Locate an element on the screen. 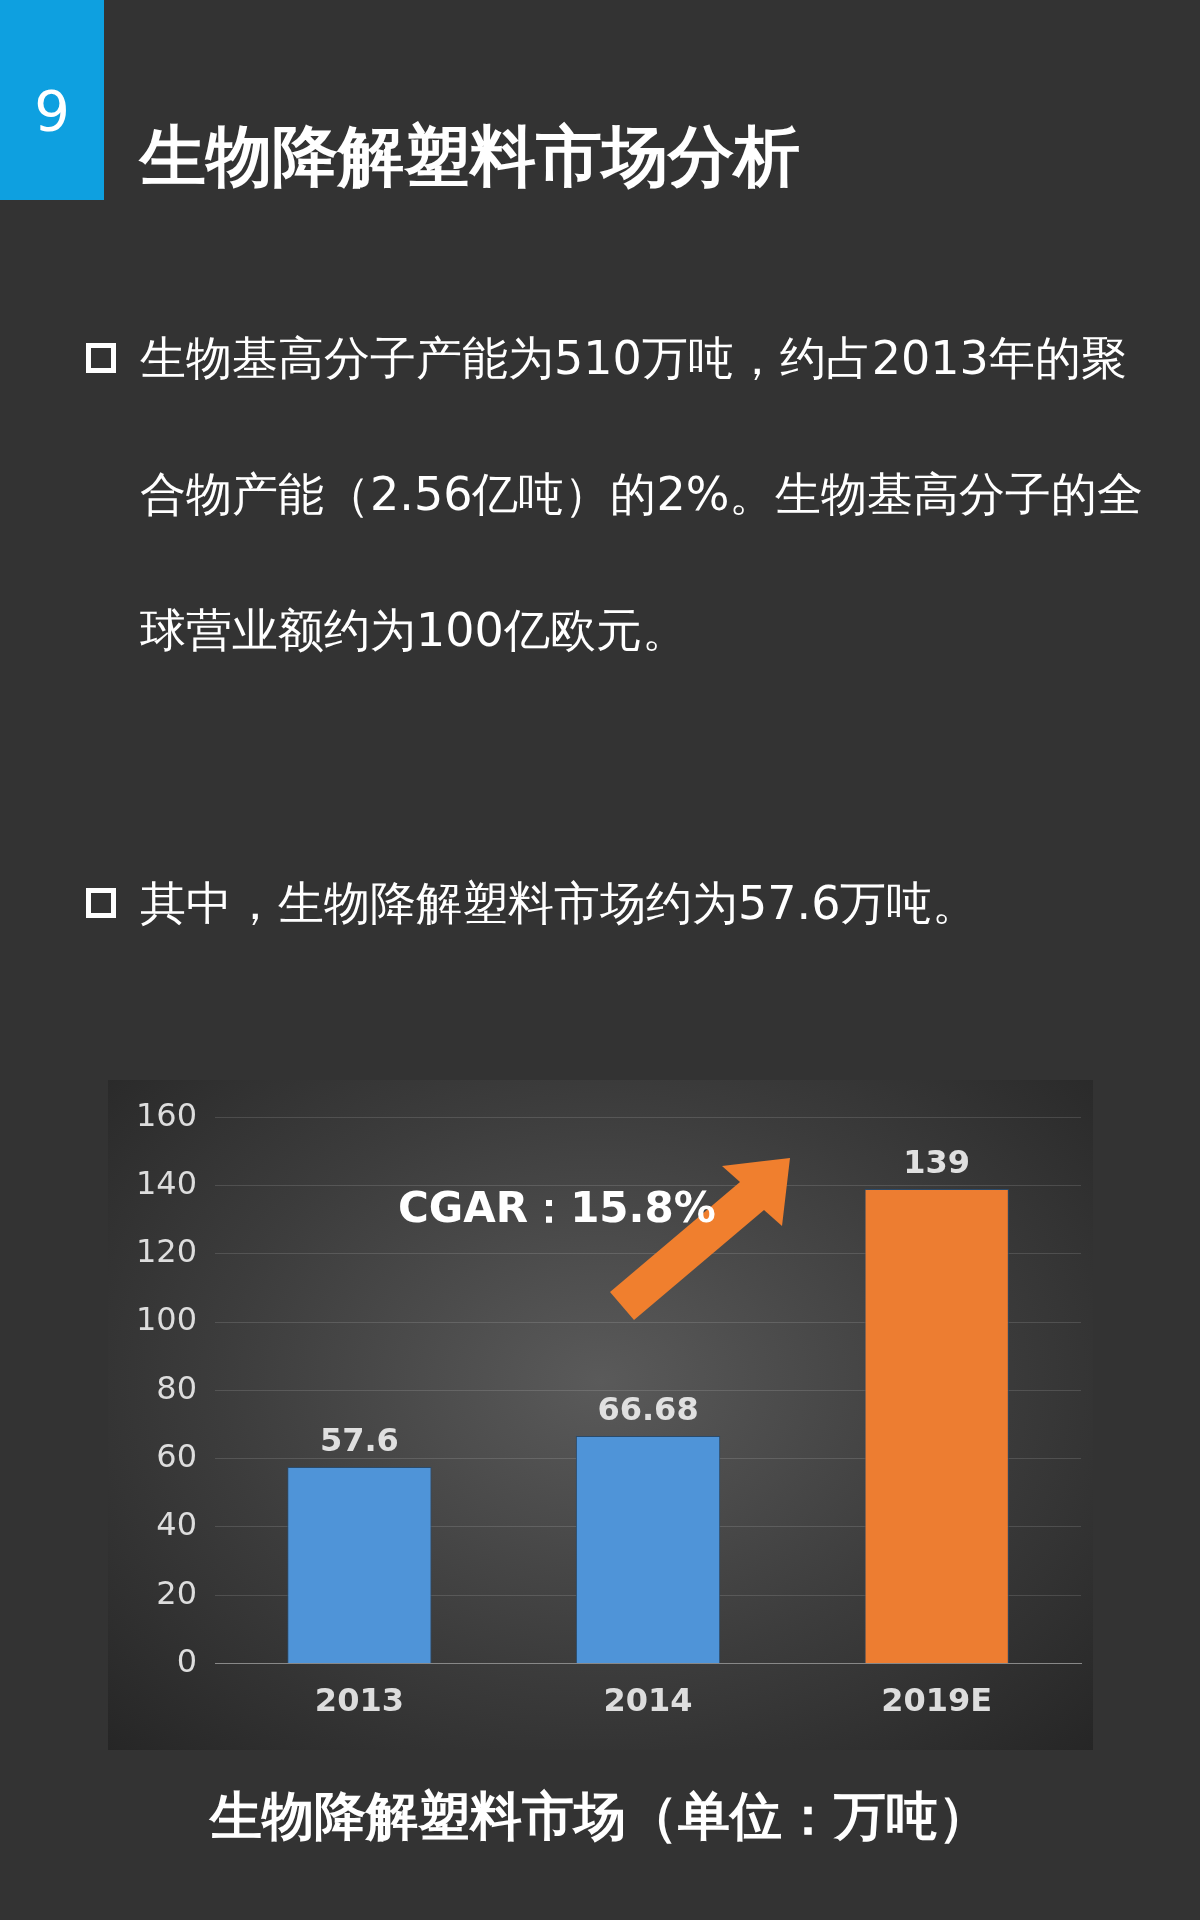  x-tick-label: 2019E is located at coordinates (937, 1700).